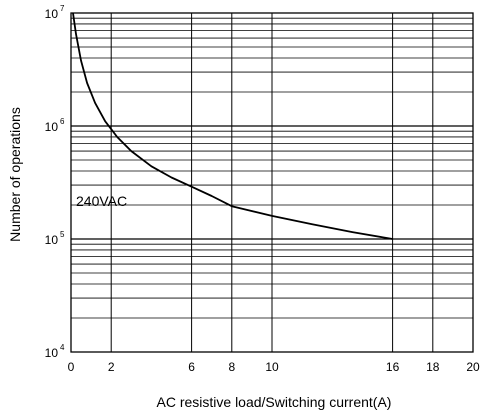  I want to click on annotation-240vac: 240VAC, so click(101, 201).